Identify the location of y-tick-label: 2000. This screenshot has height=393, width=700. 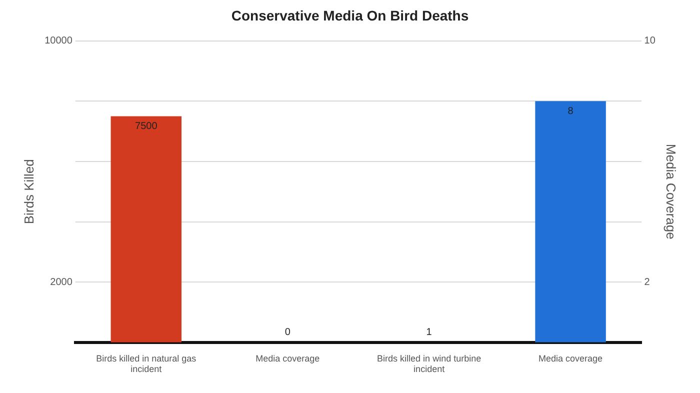
(61, 282).